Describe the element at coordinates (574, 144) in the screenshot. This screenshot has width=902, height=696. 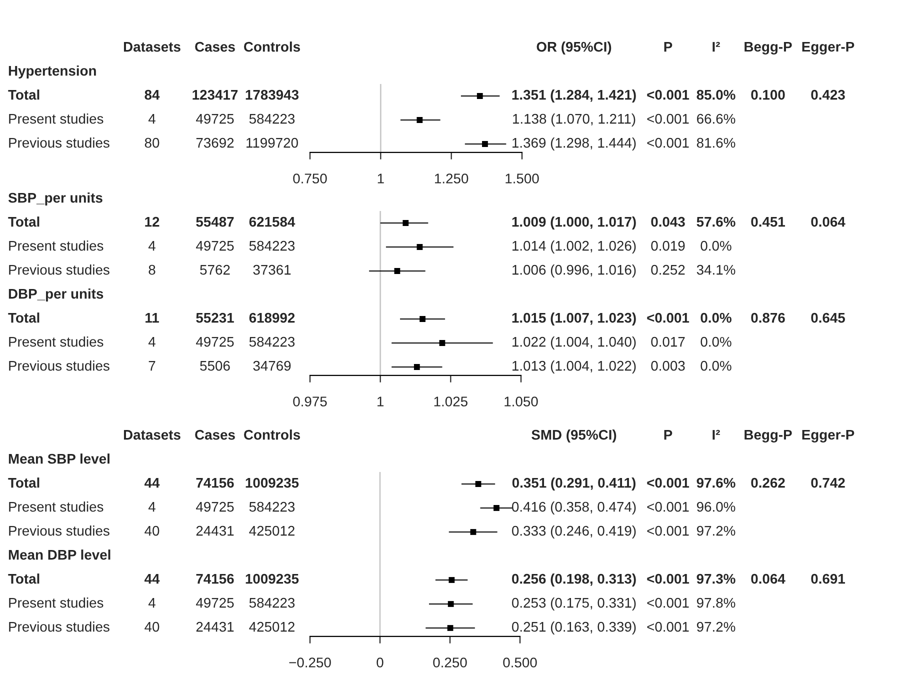
I see `data-label: 1.369 (1.298, 1.444)` at that location.